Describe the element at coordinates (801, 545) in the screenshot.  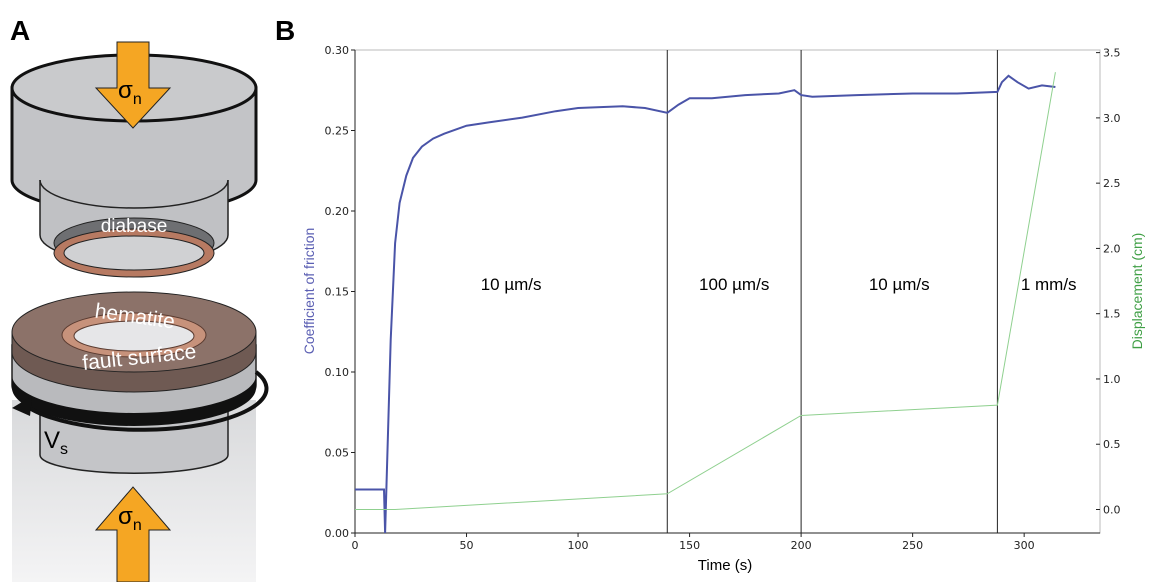
I see `x-tick-label: 200` at that location.